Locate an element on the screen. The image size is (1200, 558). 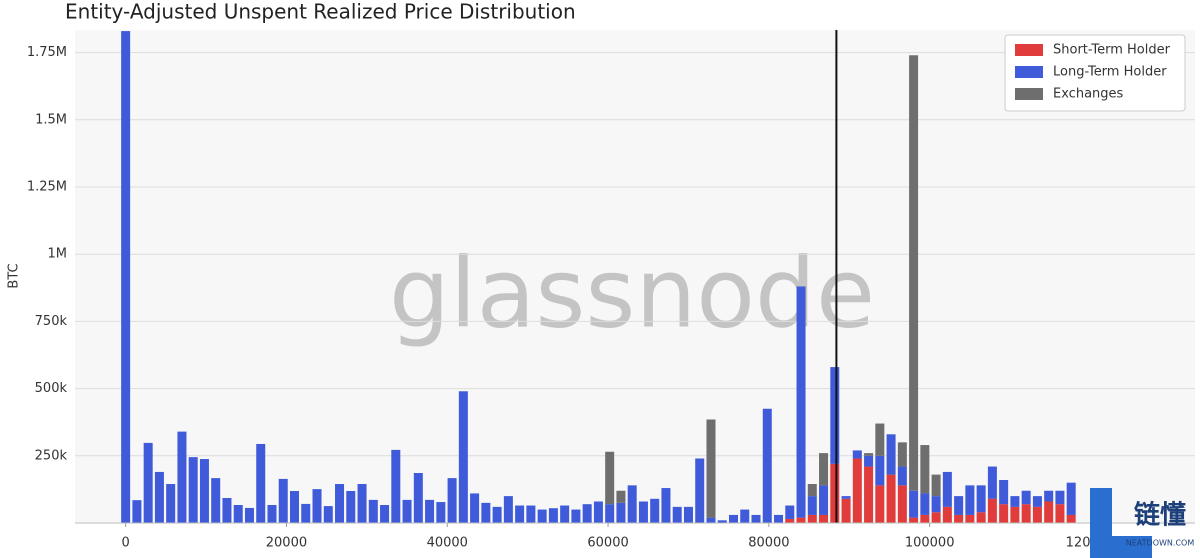
watermark: glassnode is located at coordinates (632, 293).